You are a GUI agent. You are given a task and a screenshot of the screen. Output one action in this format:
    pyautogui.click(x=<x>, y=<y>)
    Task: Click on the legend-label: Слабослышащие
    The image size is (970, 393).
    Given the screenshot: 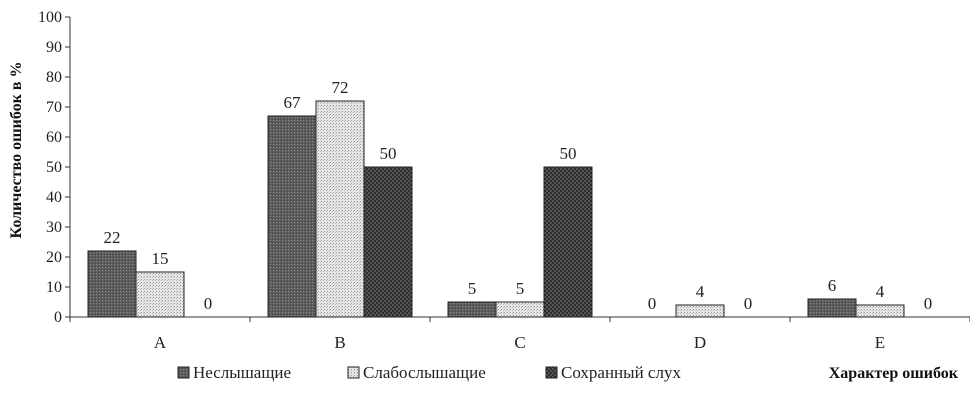 What is the action you would take?
    pyautogui.click(x=424, y=372)
    